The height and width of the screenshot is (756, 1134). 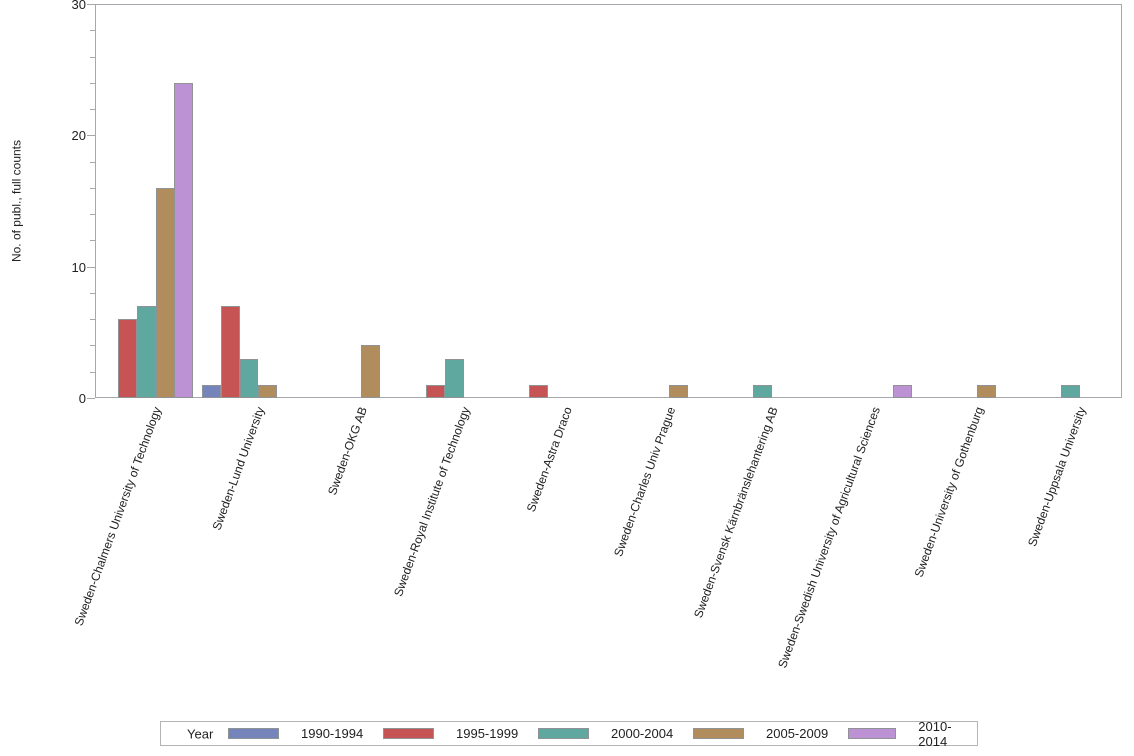 What do you see at coordinates (935, 733) in the screenshot?
I see `legend-item-label: 2010-2014` at bounding box center [935, 733].